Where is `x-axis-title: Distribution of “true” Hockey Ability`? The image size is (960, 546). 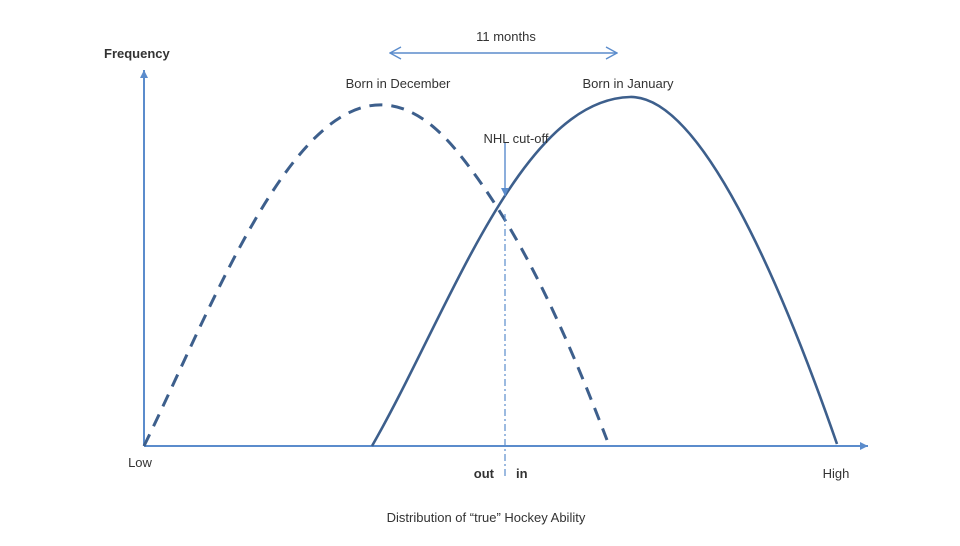
x-axis-title: Distribution of “true” Hockey Ability is located at coordinates (486, 517).